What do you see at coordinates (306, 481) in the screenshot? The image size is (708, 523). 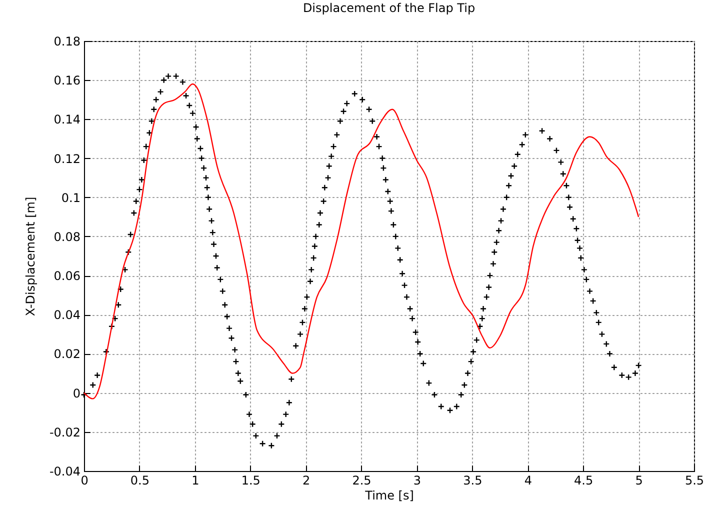 I see `x-tick-label: 2` at bounding box center [306, 481].